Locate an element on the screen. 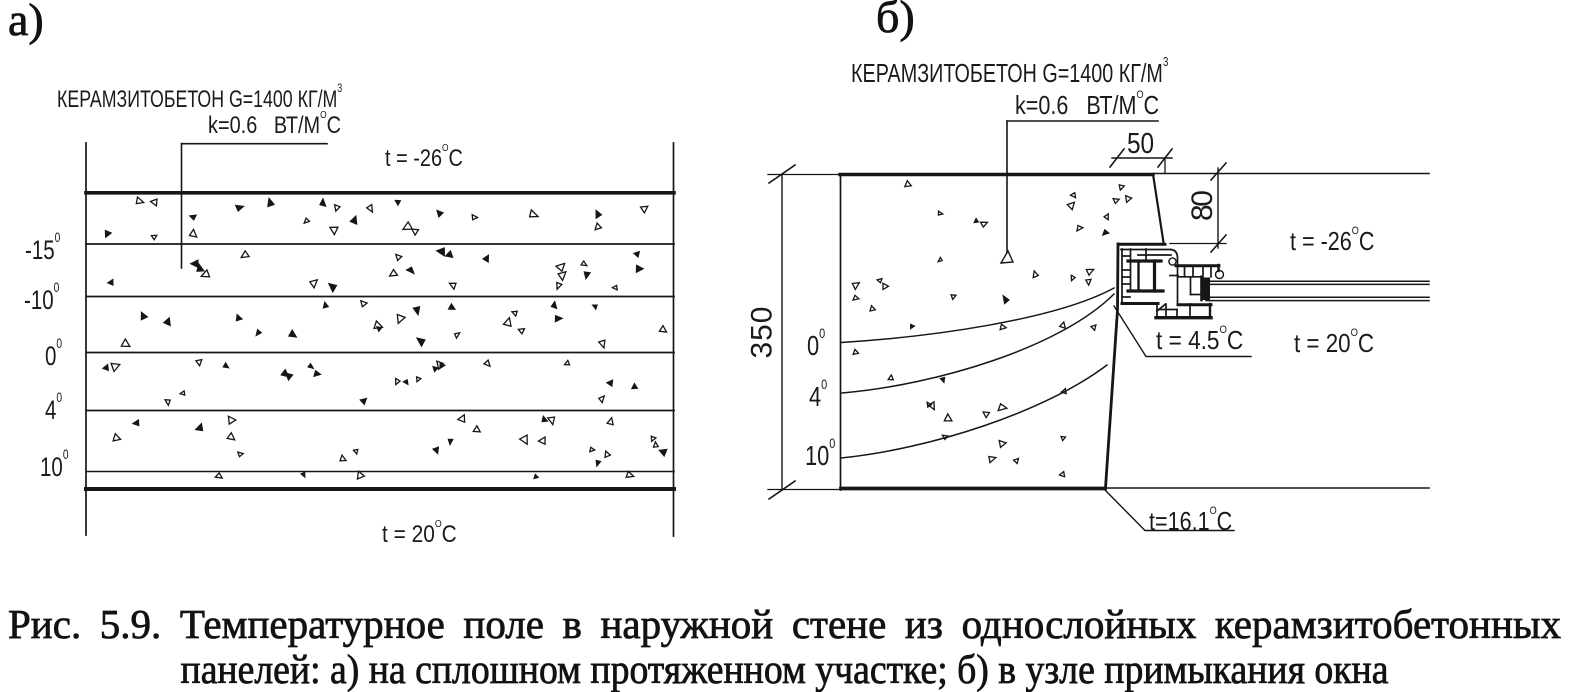 The width and height of the screenshot is (1572, 692). svg-text: 350 is located at coordinates (762, 333).